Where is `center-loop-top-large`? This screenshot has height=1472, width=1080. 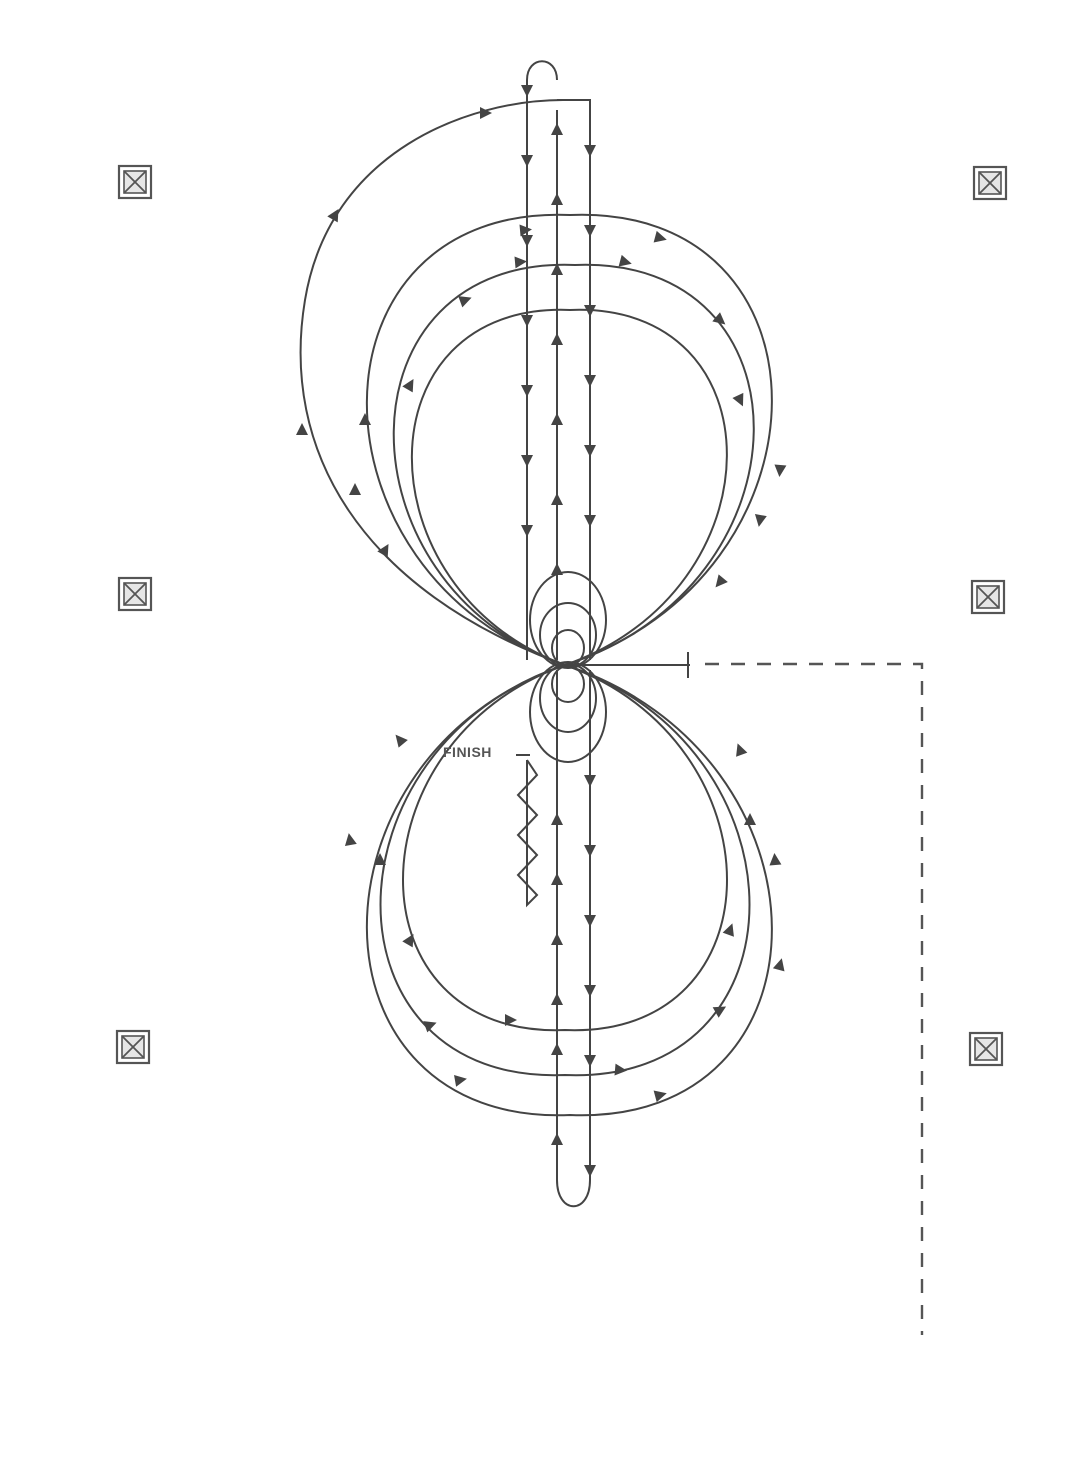 center-loop-top-large is located at coordinates (568, 620).